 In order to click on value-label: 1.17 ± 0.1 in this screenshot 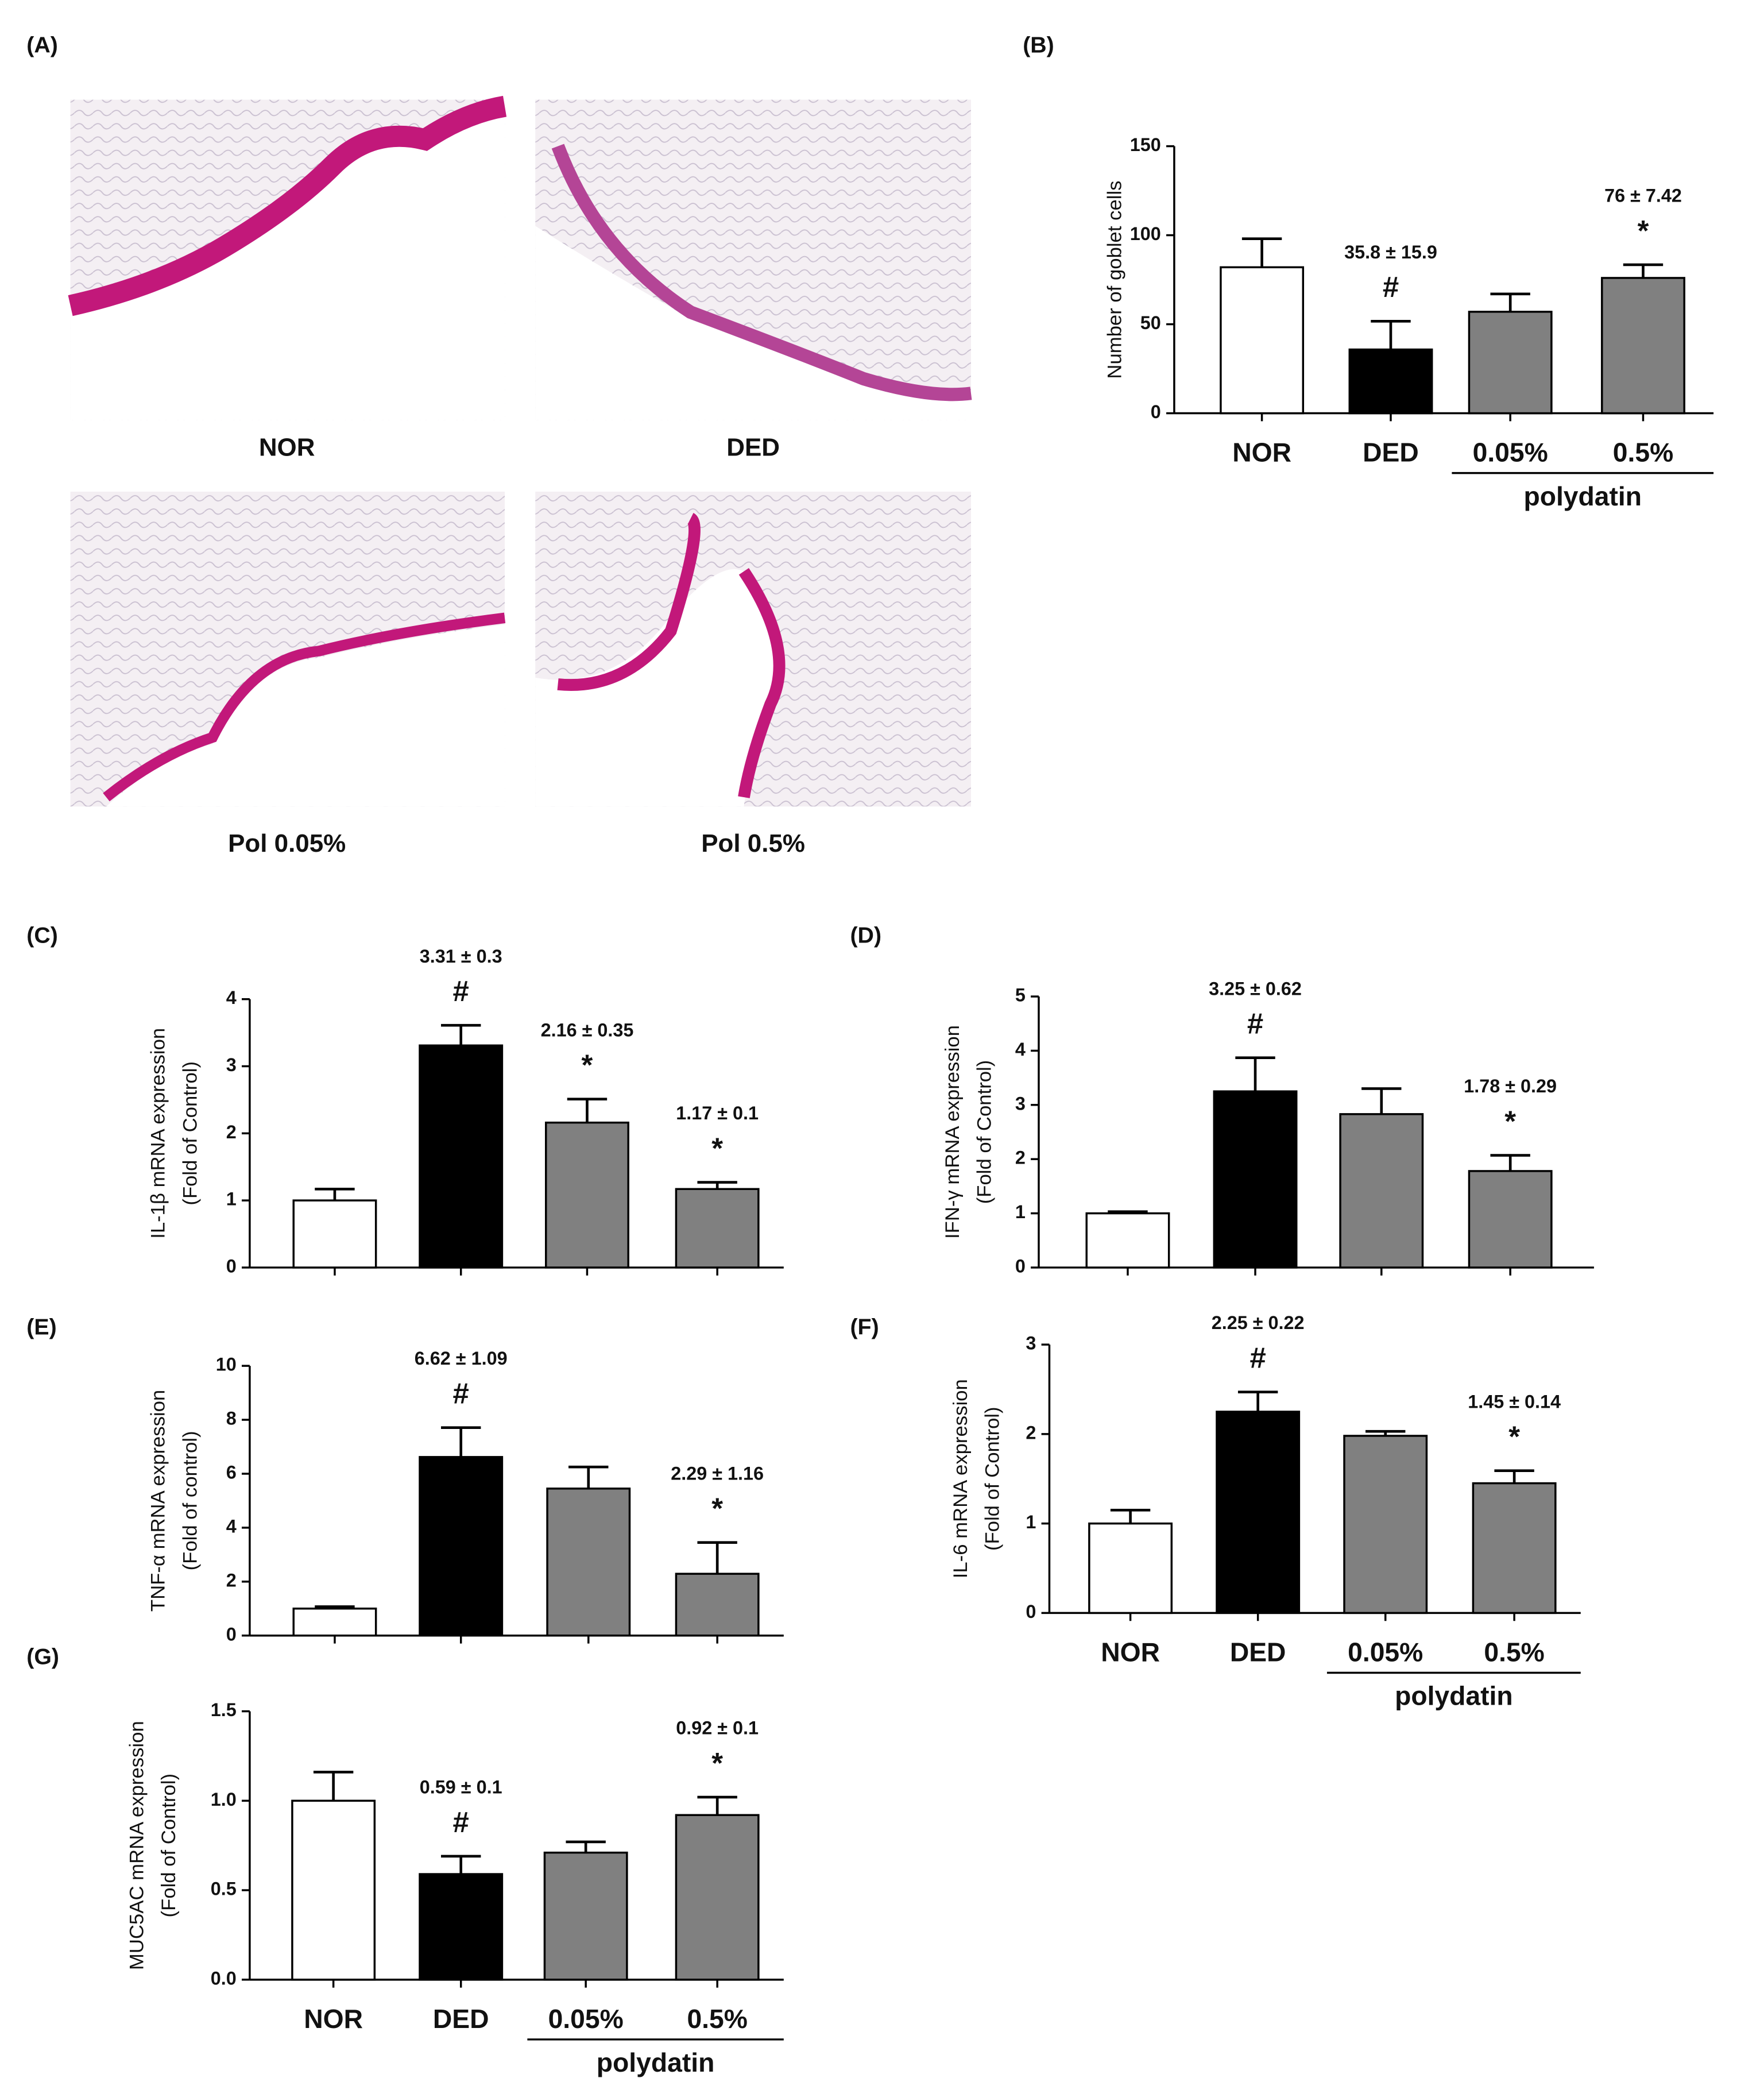, I will do `click(717, 1113)`.